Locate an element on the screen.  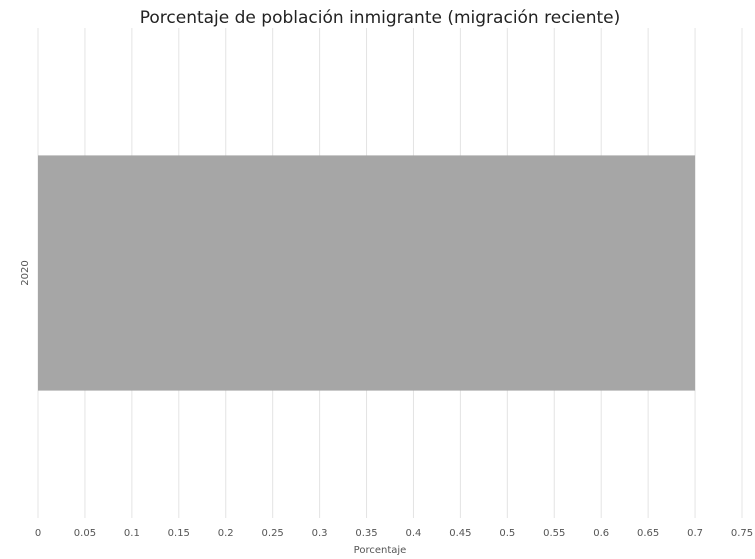
x-tick-label: 0.25 is located at coordinates (273, 533).